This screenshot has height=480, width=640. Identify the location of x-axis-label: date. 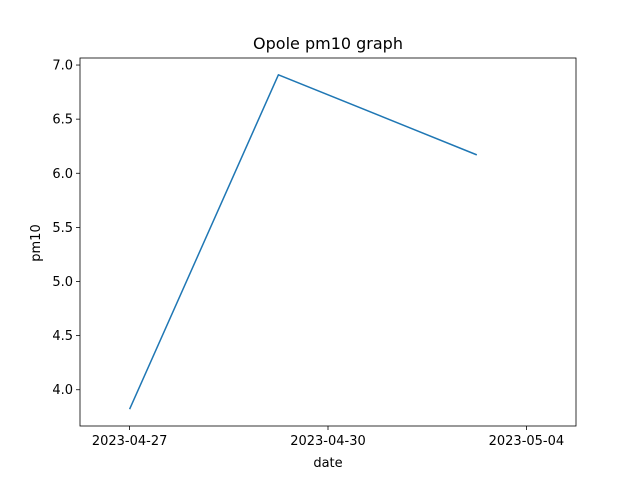
(327, 463).